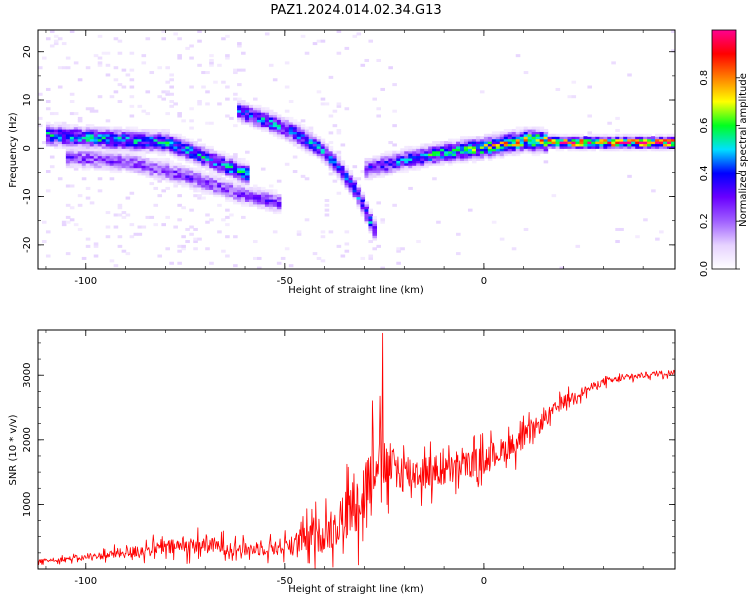 The image size is (750, 600). Describe the element at coordinates (27, 245) in the screenshot. I see `spectrogram-y-tick-label: -20` at that location.